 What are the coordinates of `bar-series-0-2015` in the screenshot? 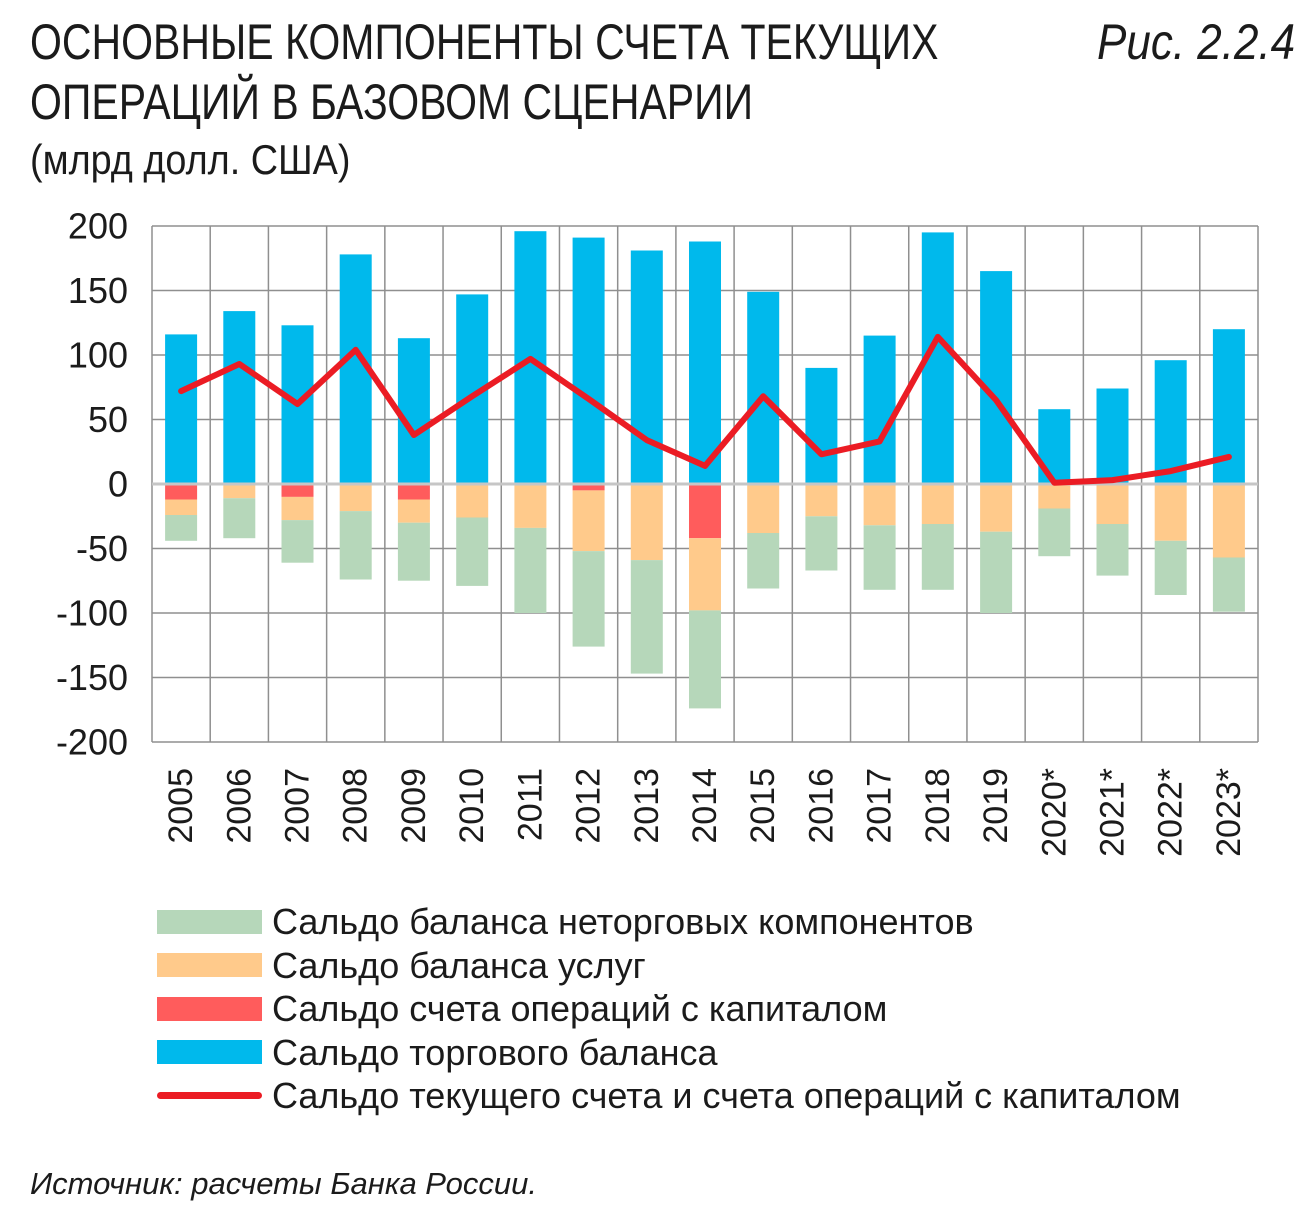 It's located at (763, 561).